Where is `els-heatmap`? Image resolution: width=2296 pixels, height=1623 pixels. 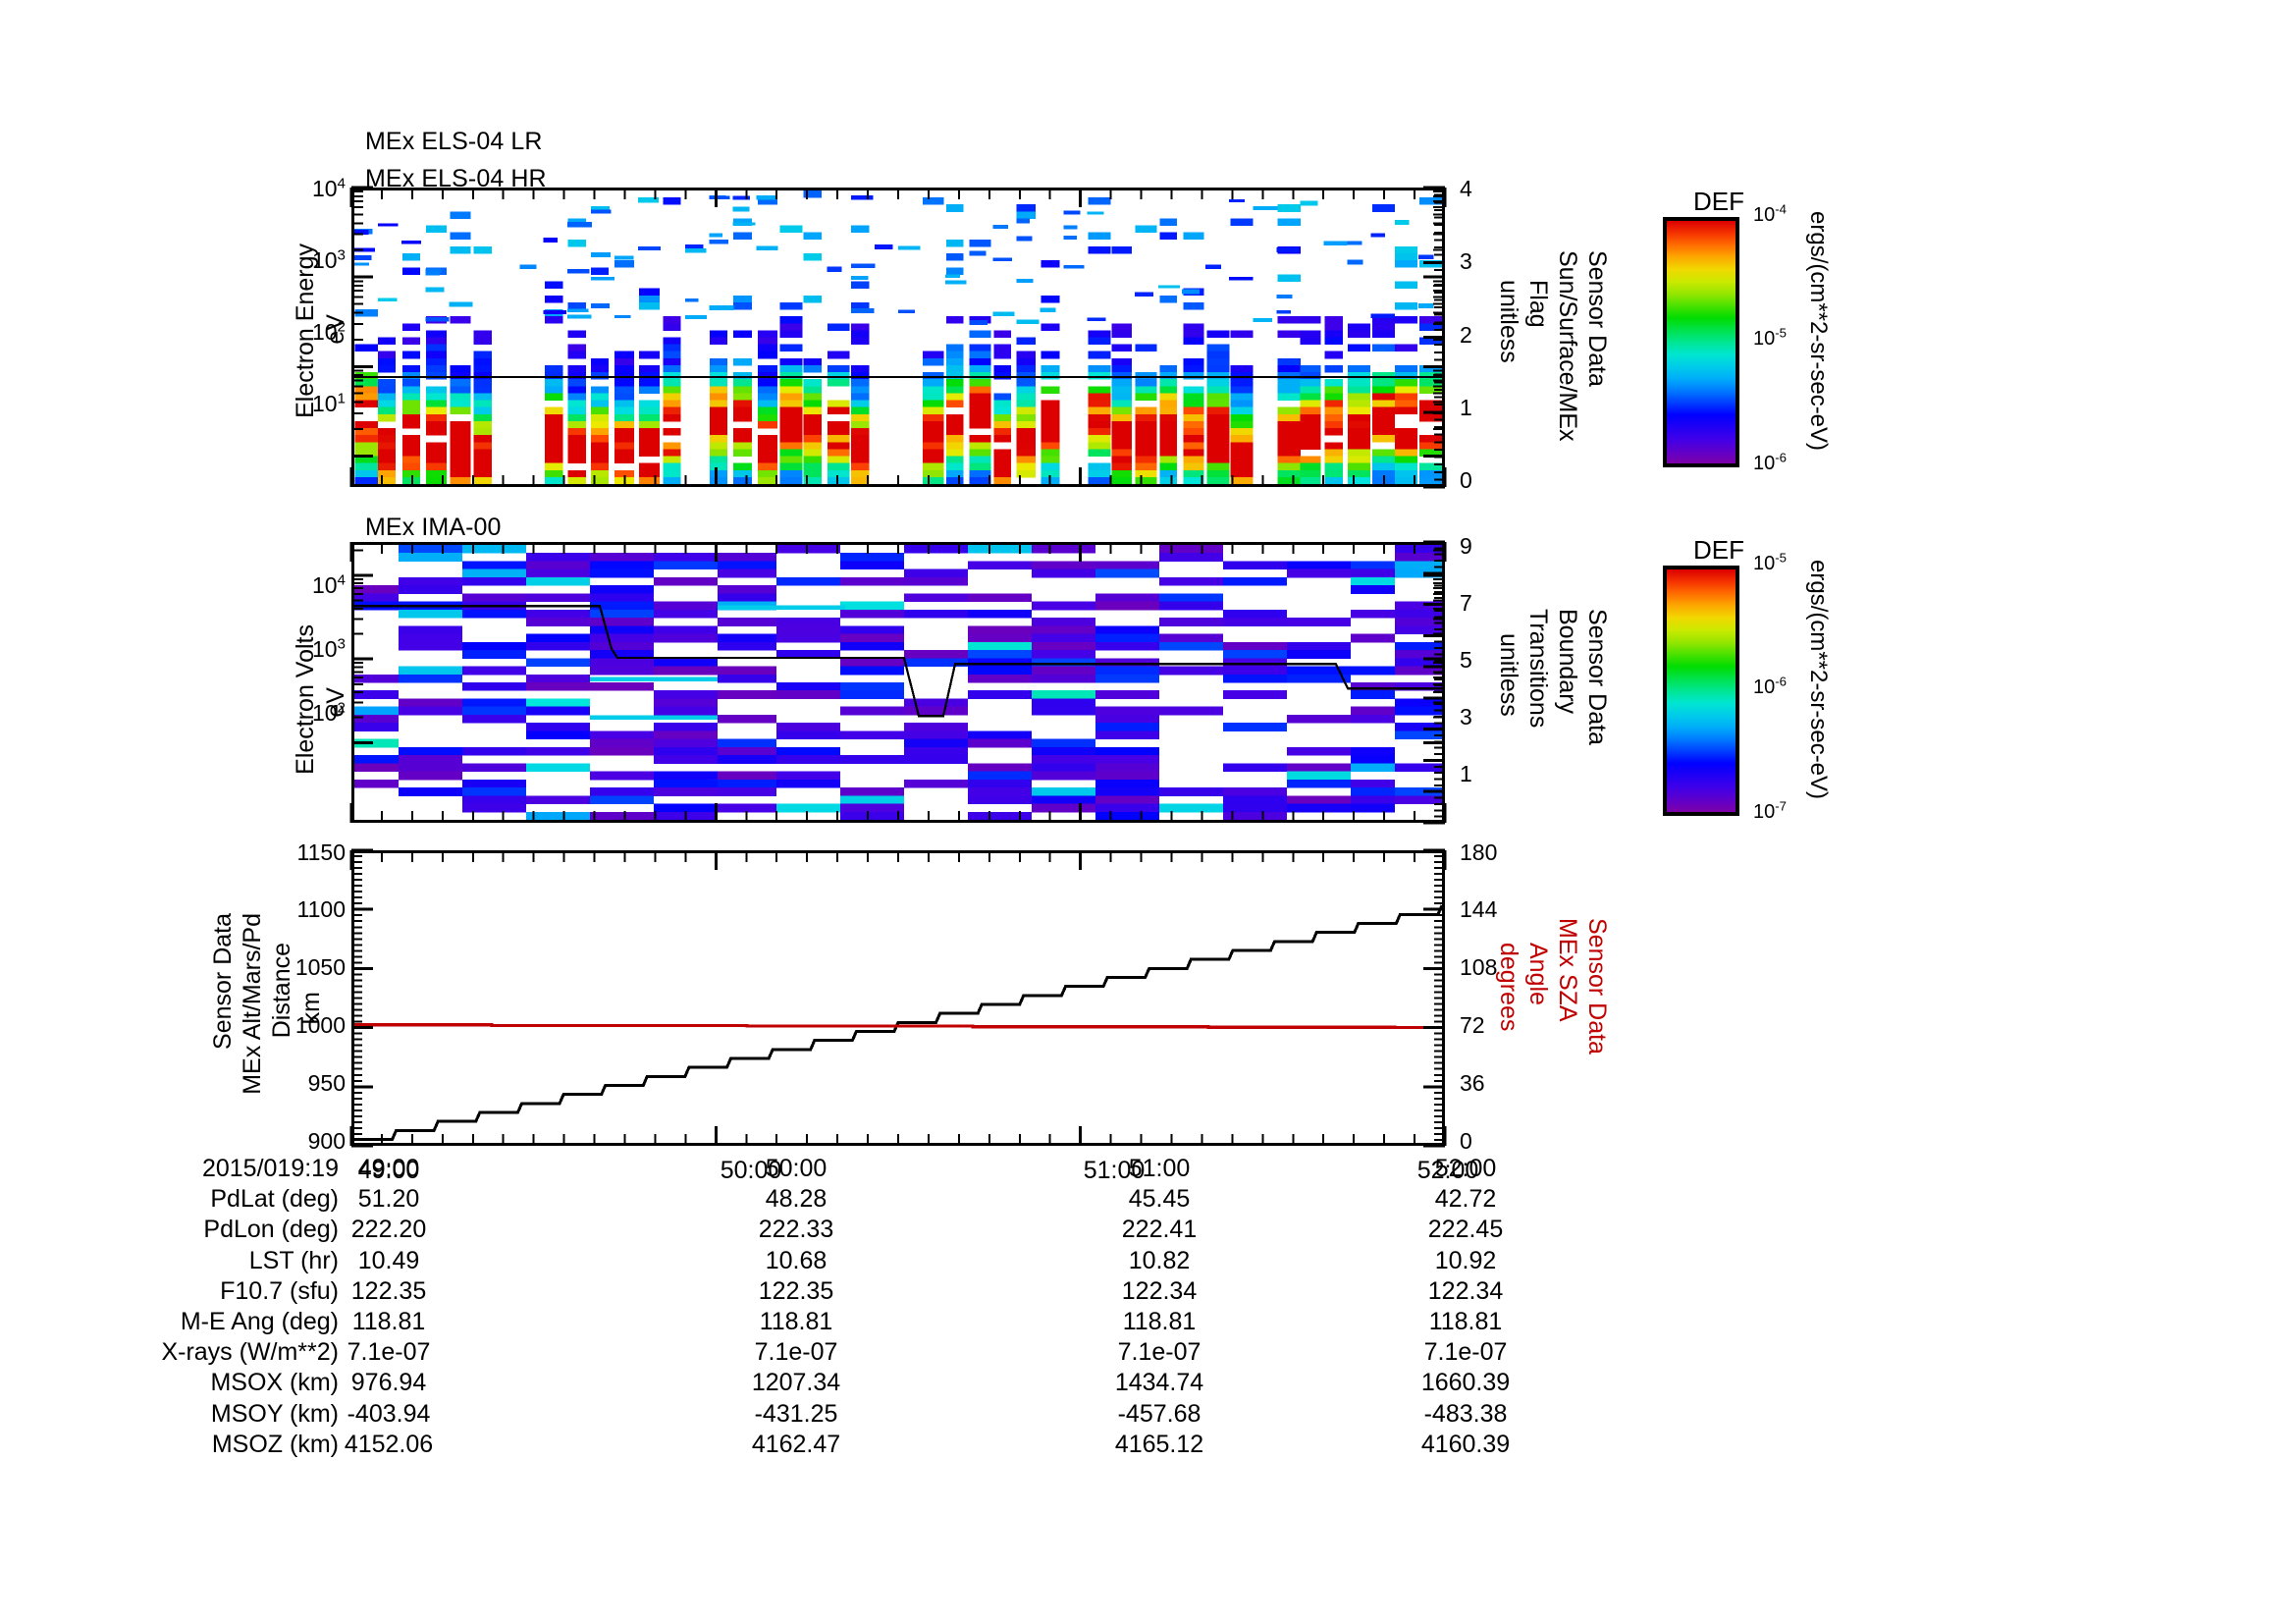
els-heatmap is located at coordinates (898, 337).